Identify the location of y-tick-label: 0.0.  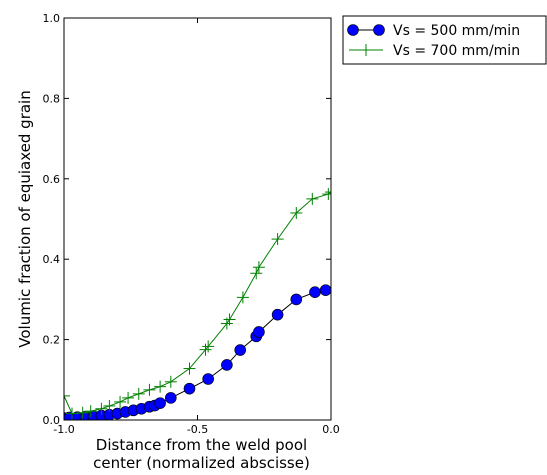
(52, 420).